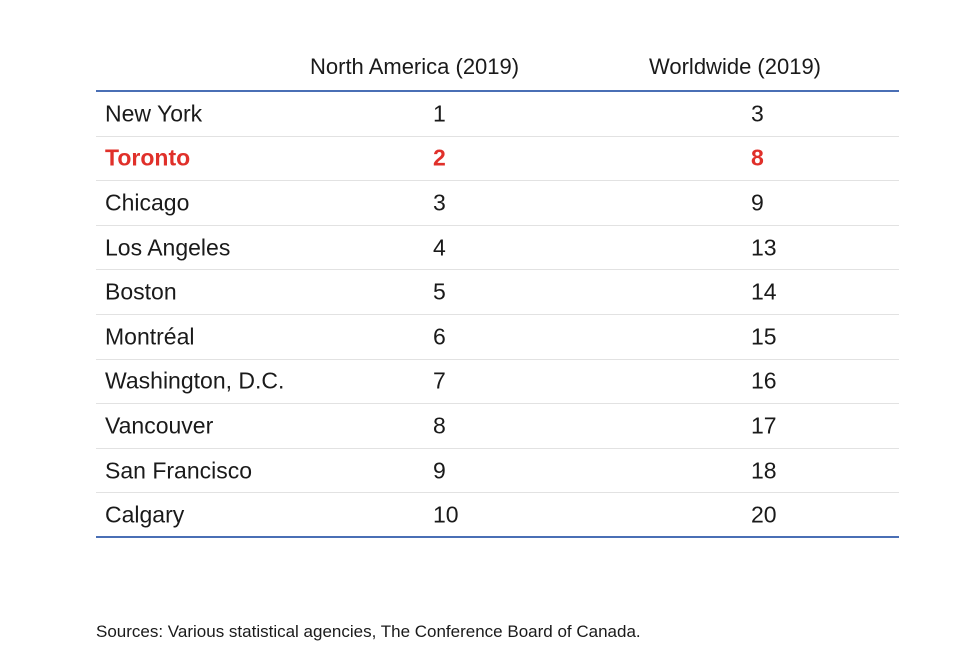  Describe the element at coordinates (764, 425) in the screenshot. I see `worldwide-rank: 17` at that location.